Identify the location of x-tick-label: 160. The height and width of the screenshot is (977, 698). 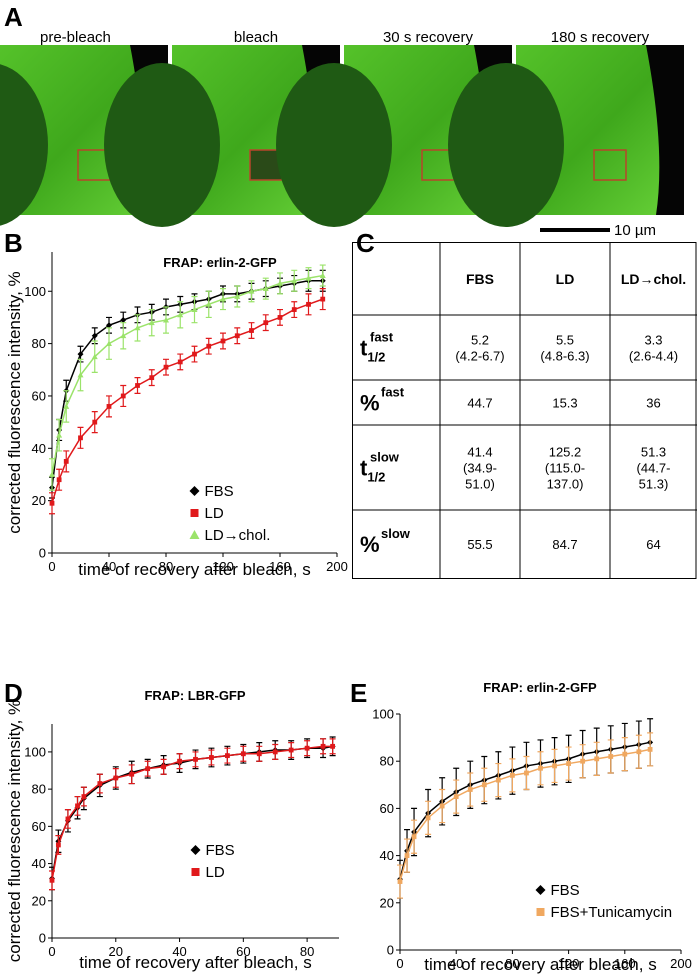
(625, 963).